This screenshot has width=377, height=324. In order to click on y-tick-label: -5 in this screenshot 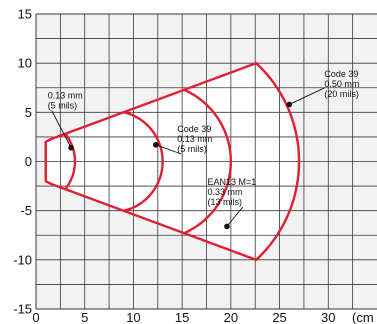, I will do `click(26, 210)`.